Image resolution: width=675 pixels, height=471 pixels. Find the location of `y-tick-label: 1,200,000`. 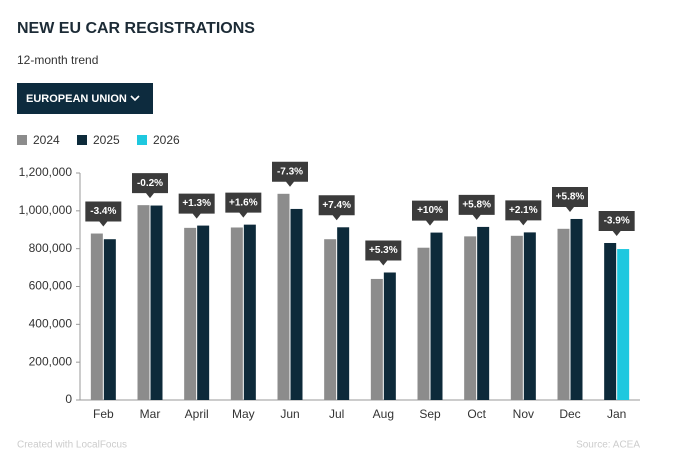

y-tick-label: 1,200,000 is located at coordinates (46, 172).